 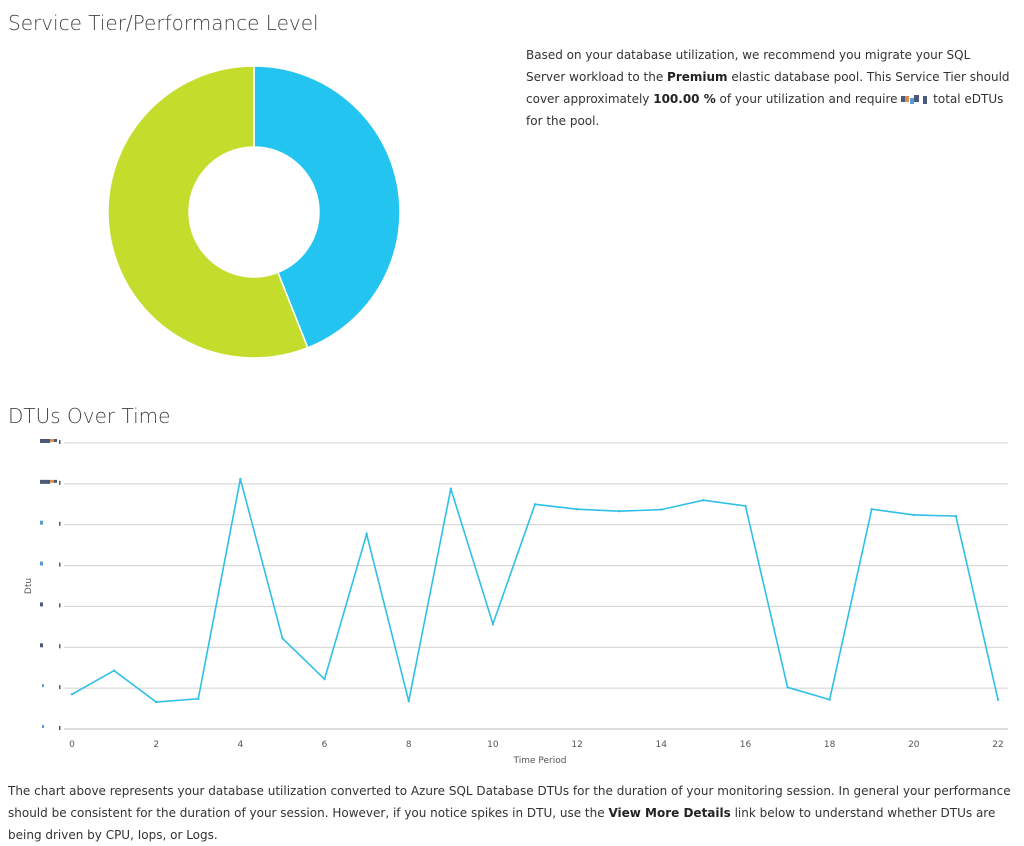 What do you see at coordinates (540, 761) in the screenshot?
I see `x-axis-label: Time Period` at bounding box center [540, 761].